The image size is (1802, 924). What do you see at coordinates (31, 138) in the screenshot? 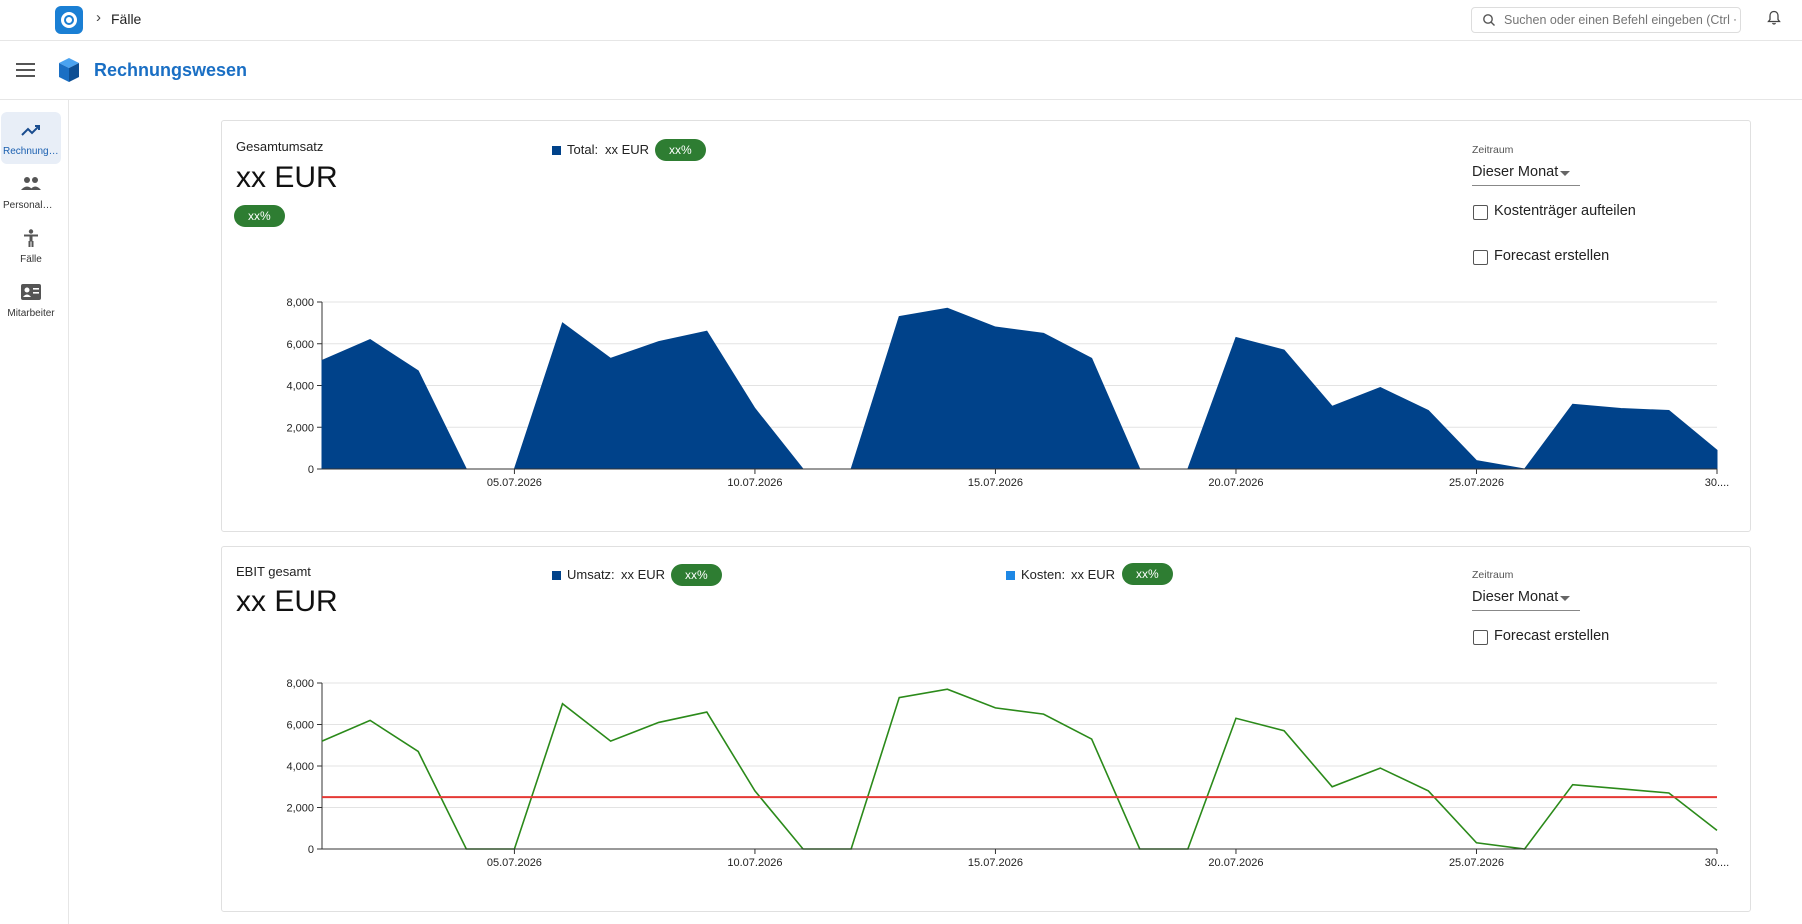
I see `sidebar-item-rechnungswesen: Rechnungswesen` at bounding box center [31, 138].